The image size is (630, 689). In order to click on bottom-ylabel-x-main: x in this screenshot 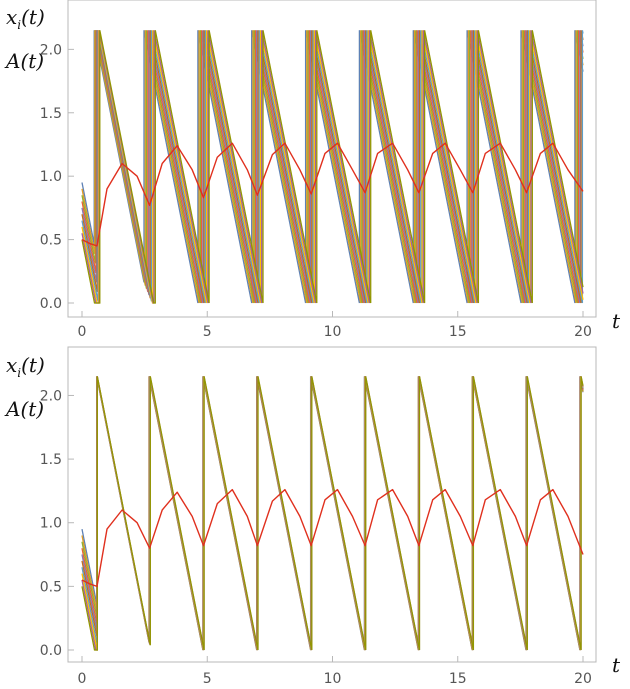, I will do `click(11, 365)`.